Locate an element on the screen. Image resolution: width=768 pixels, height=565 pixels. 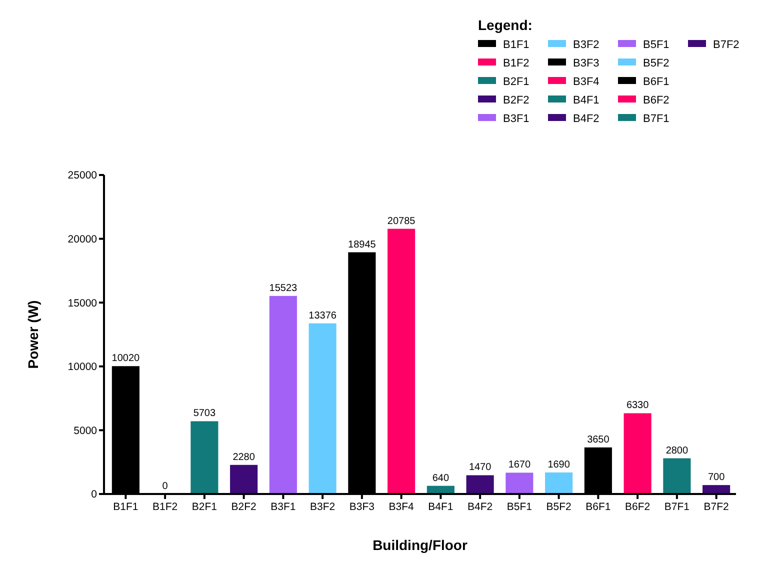
data-label: 0 is located at coordinates (165, 486).